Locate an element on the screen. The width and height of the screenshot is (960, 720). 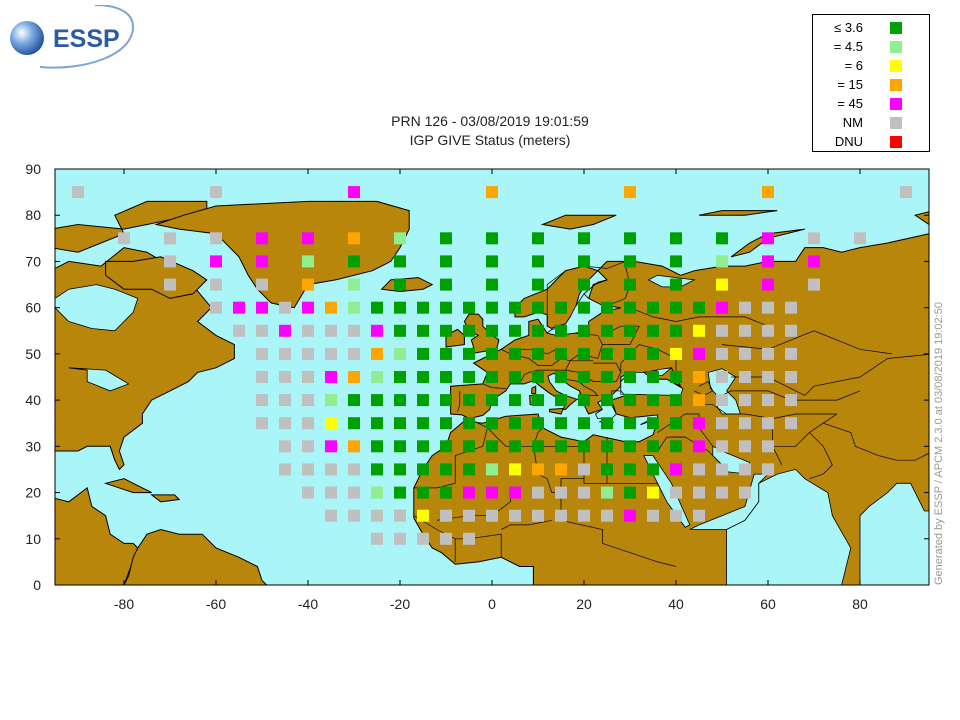
y-tick-label: 50 is located at coordinates (33, 354).